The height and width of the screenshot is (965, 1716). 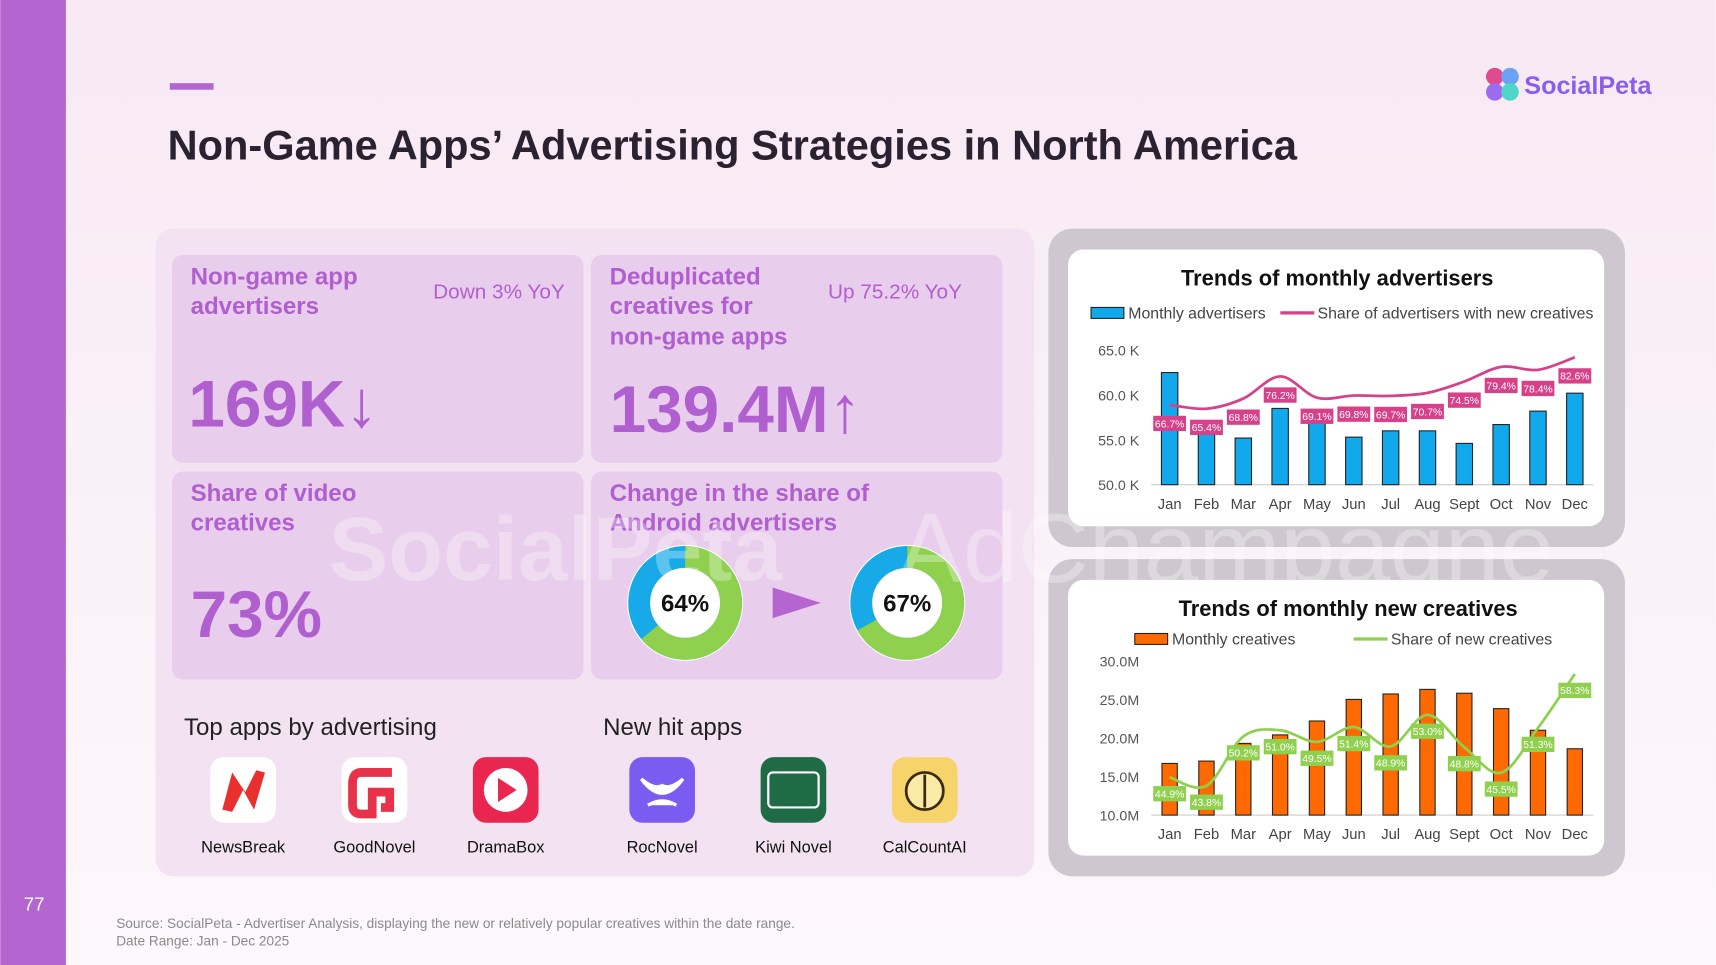 What do you see at coordinates (699, 306) in the screenshot?
I see `kpi-title: Deduplicated creatives for non-game apps` at bounding box center [699, 306].